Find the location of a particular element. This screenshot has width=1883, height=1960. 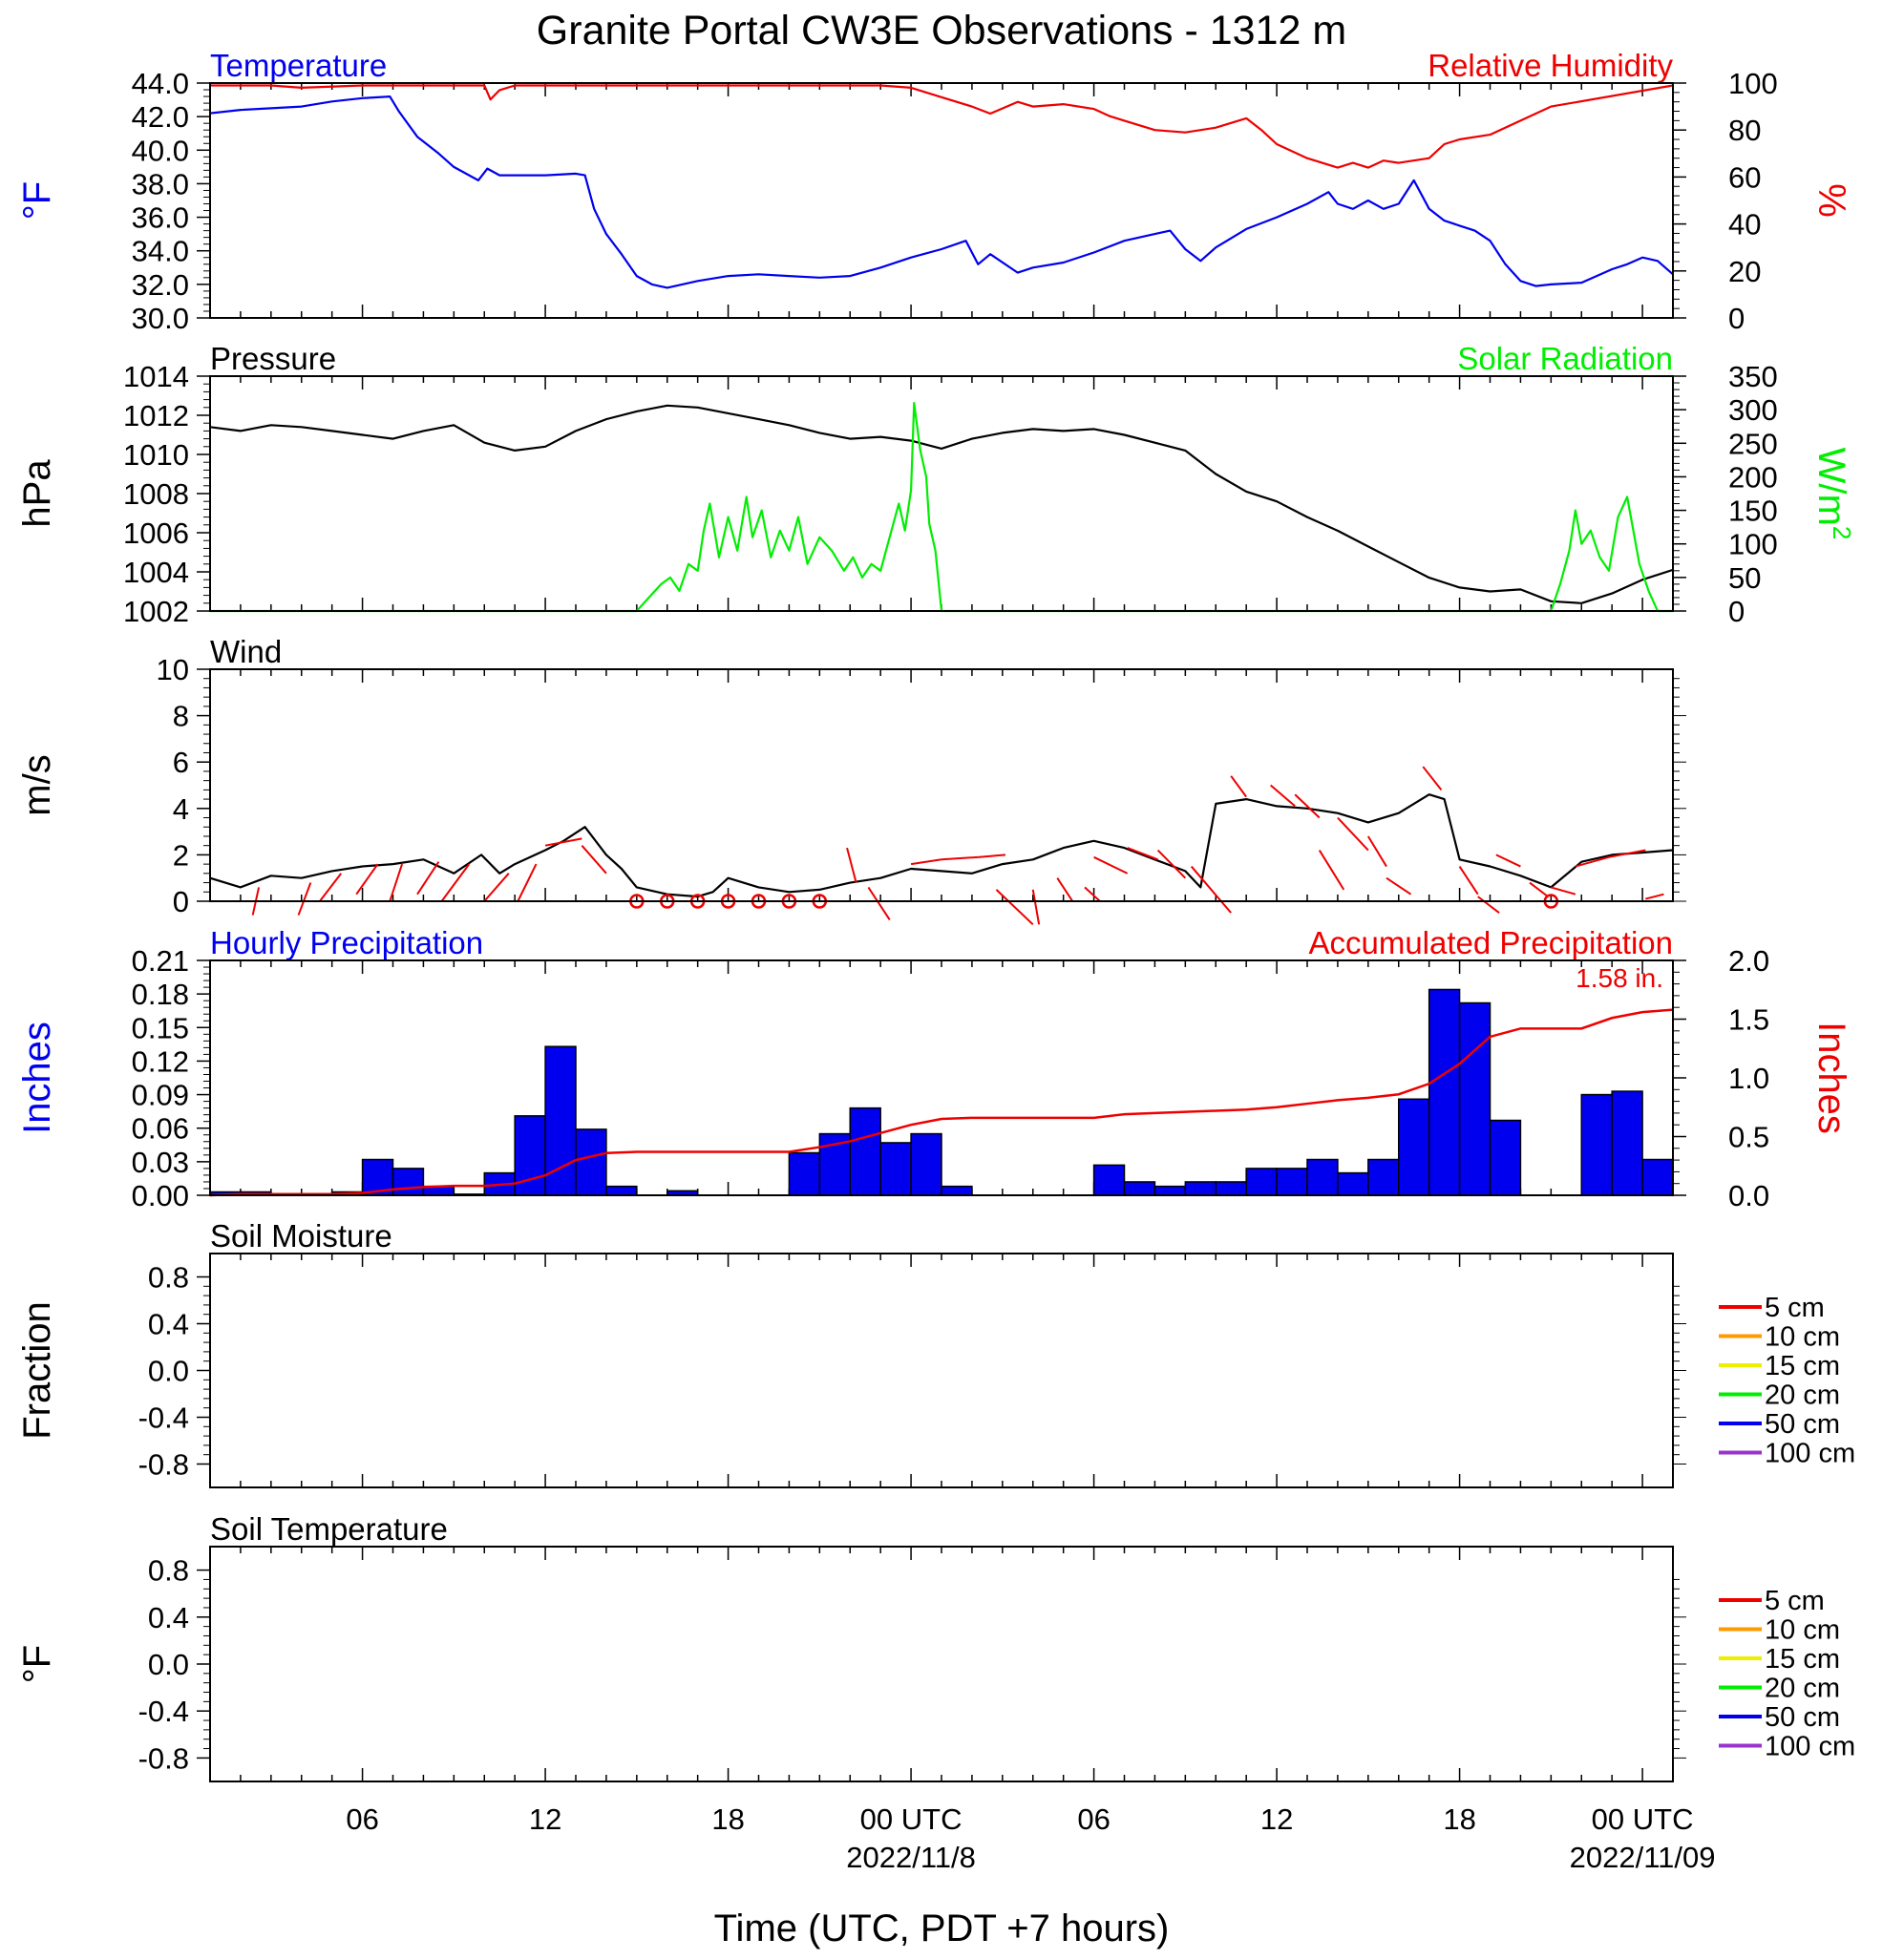

y-right-tick-label: 1.5 is located at coordinates (1748, 1020).